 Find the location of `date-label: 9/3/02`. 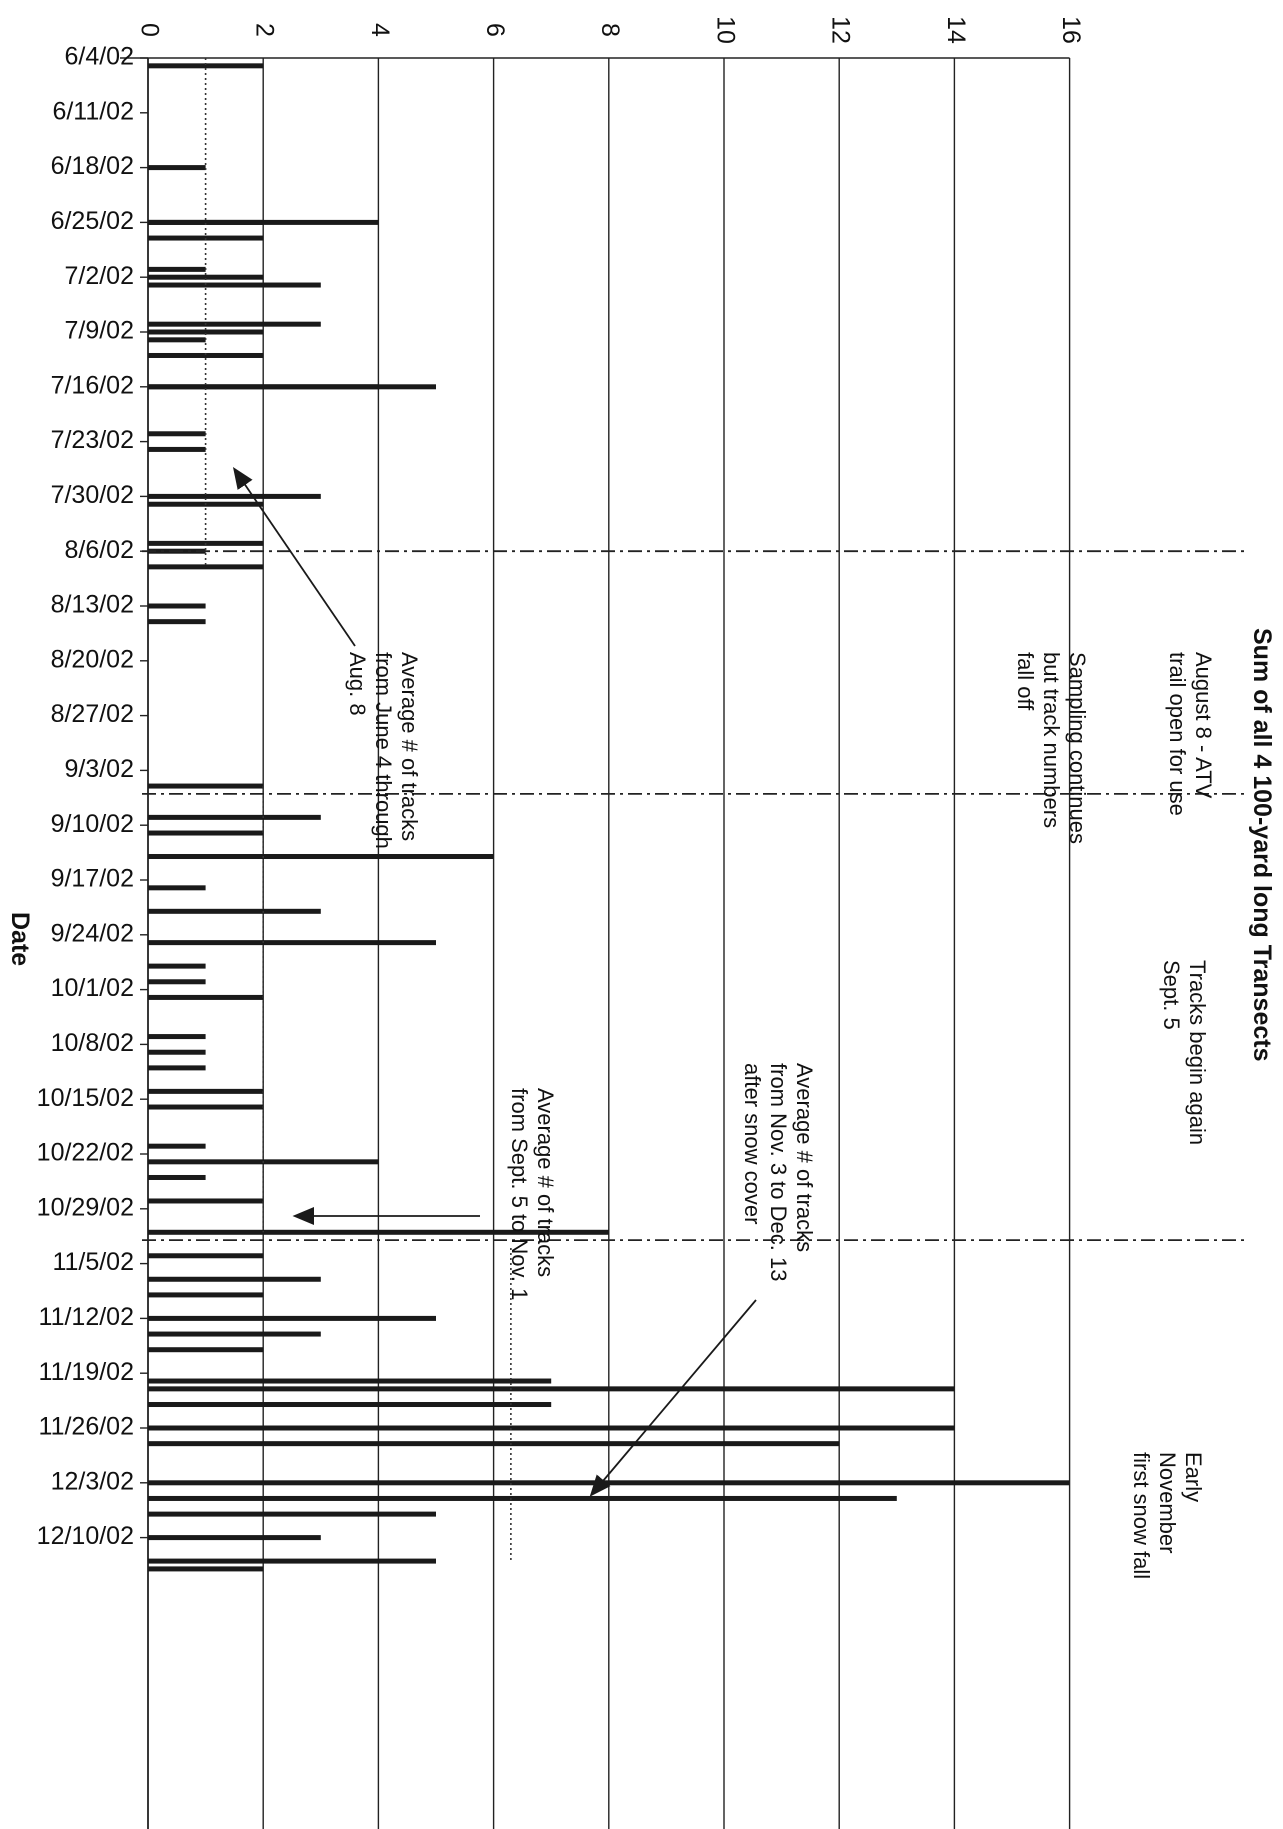

date-label: 9/3/02 is located at coordinates (99, 769).